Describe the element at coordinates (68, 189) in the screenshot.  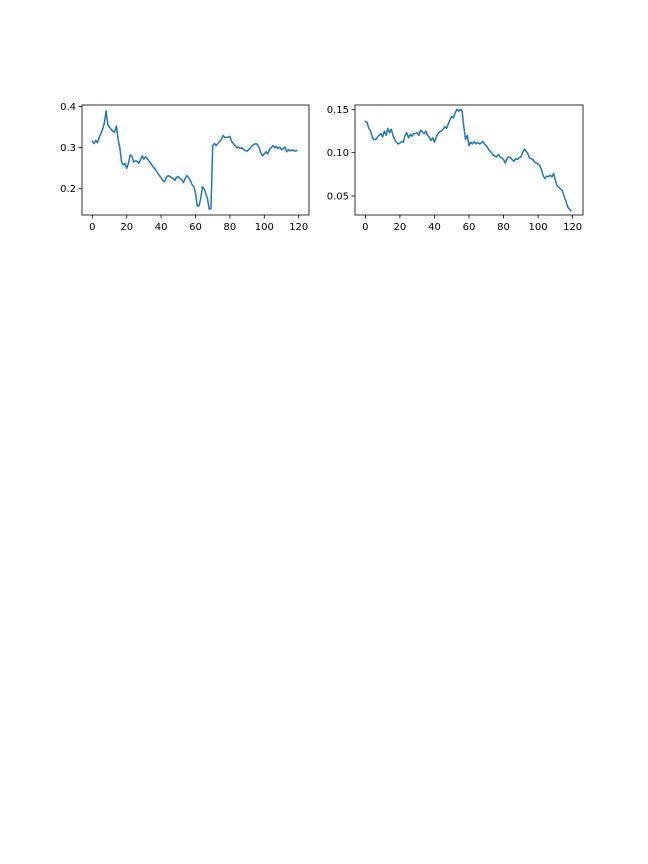
I see `y-tick-label: 0.2` at that location.